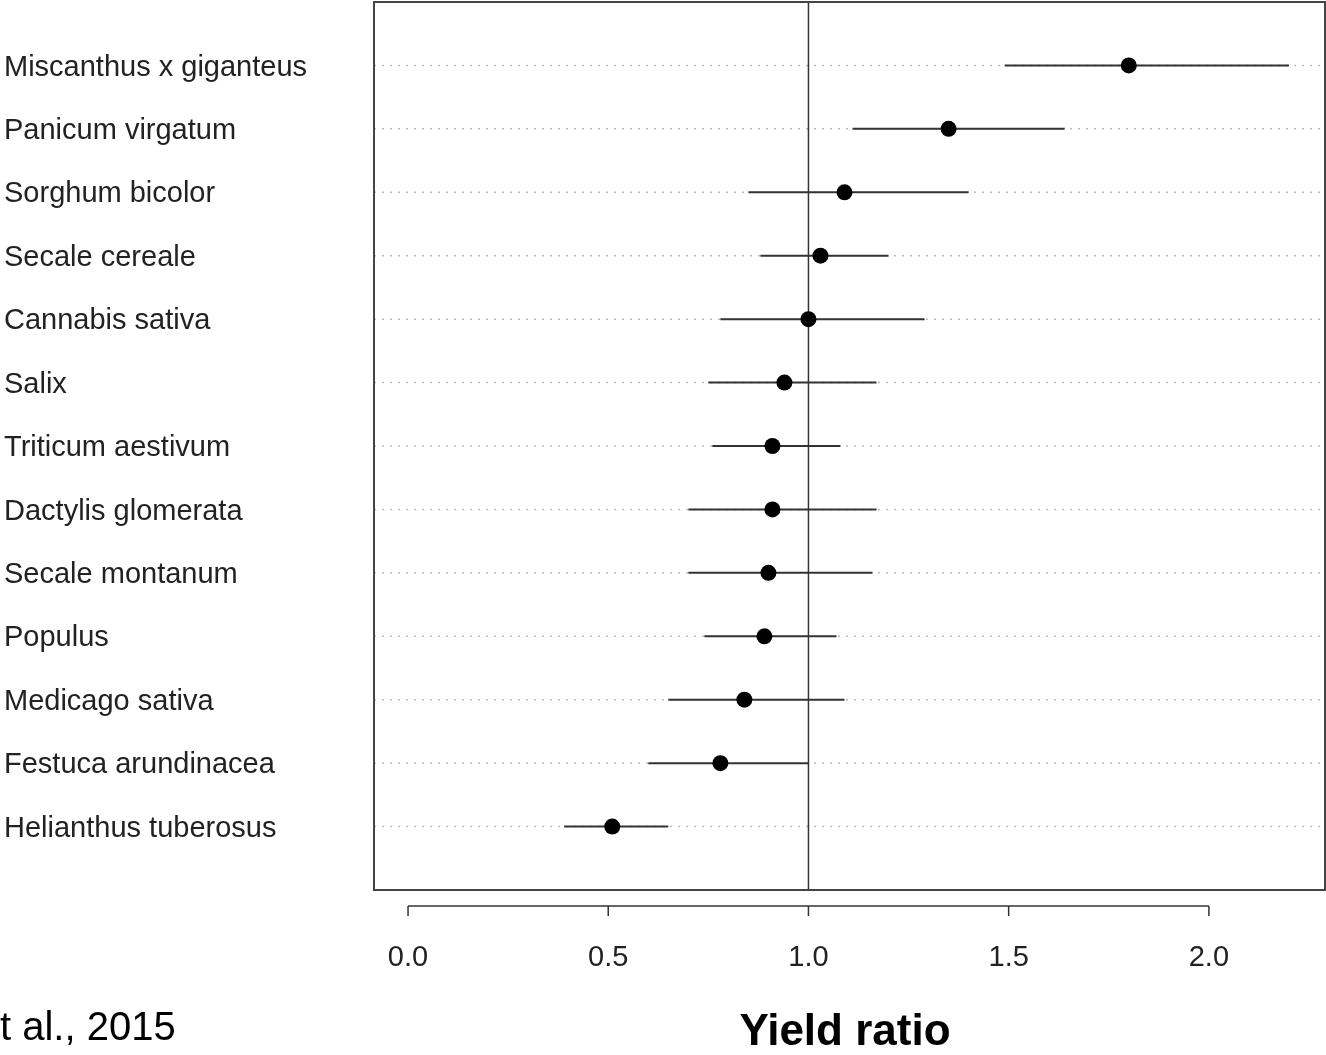 The height and width of the screenshot is (1055, 1326). I want to click on x-axis-title: Yield ratio, so click(845, 1029).